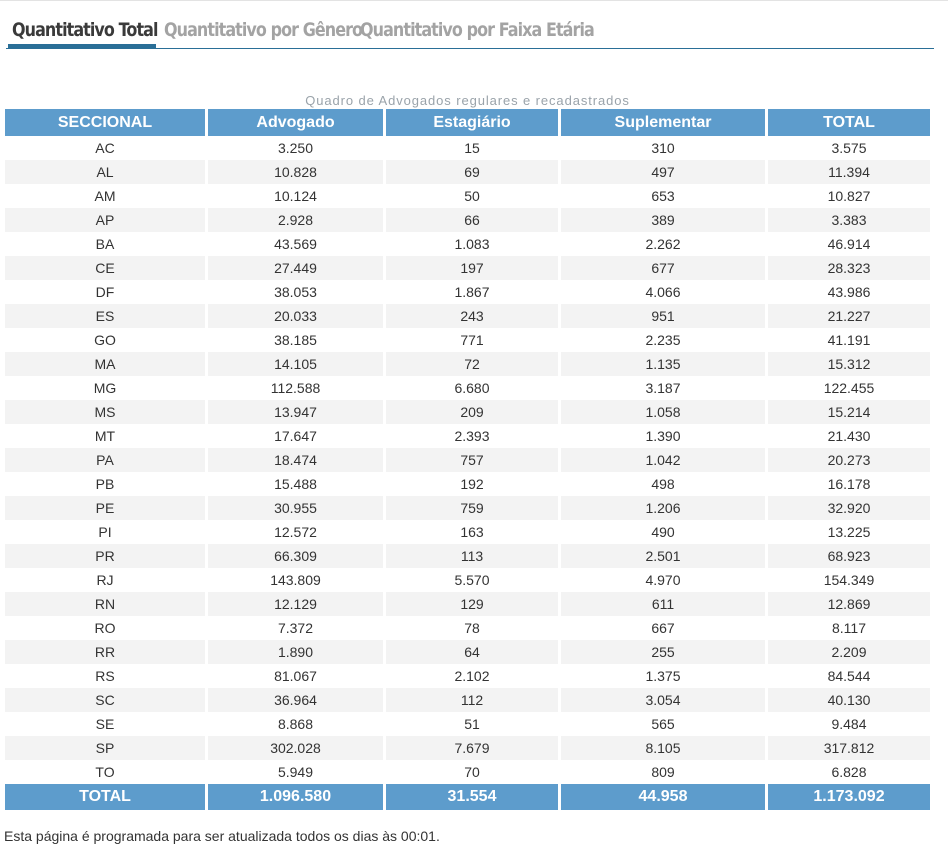  Describe the element at coordinates (467, 580) in the screenshot. I see `table-row: RJ 143.809 5.570 4.970 154.349` at that location.